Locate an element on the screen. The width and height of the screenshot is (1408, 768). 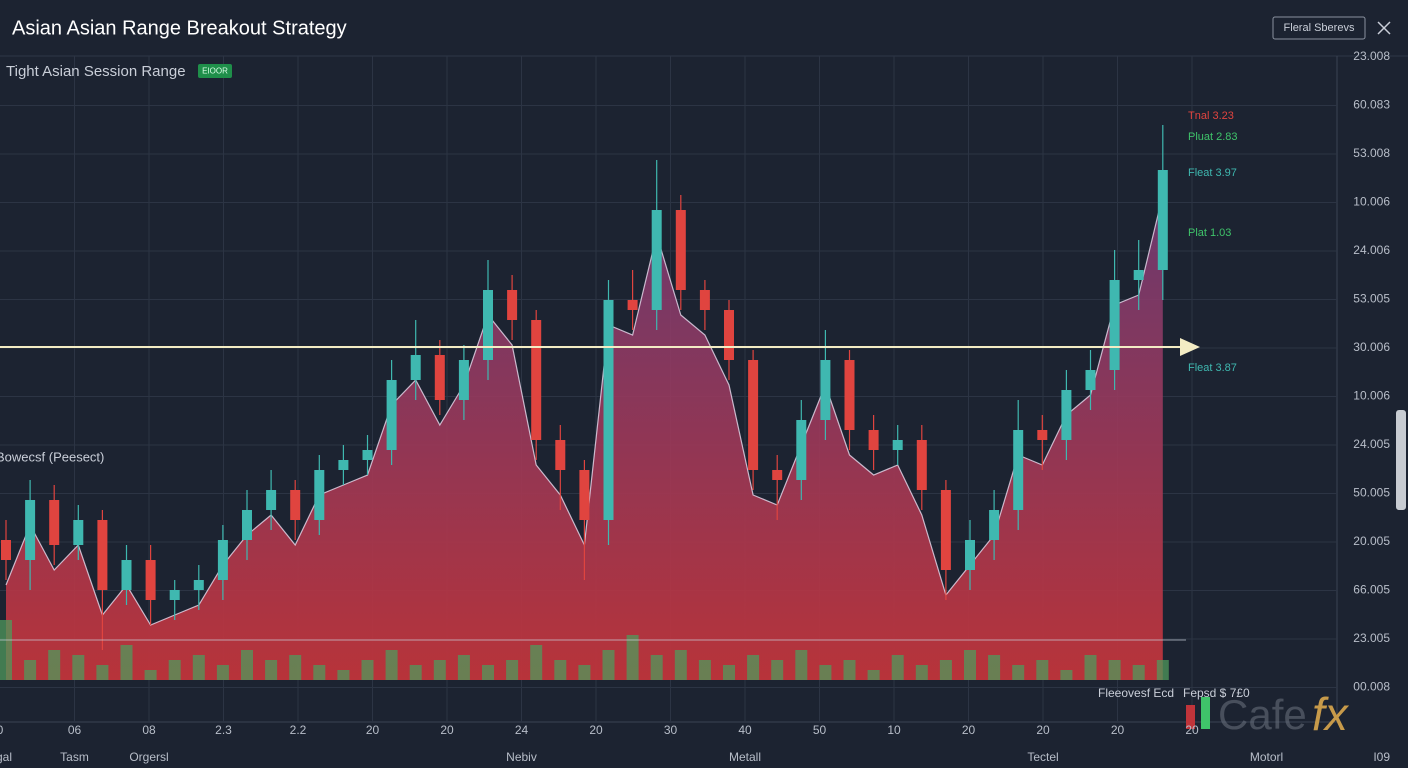
y-axis-label: 24.006 is located at coordinates (1371, 250).